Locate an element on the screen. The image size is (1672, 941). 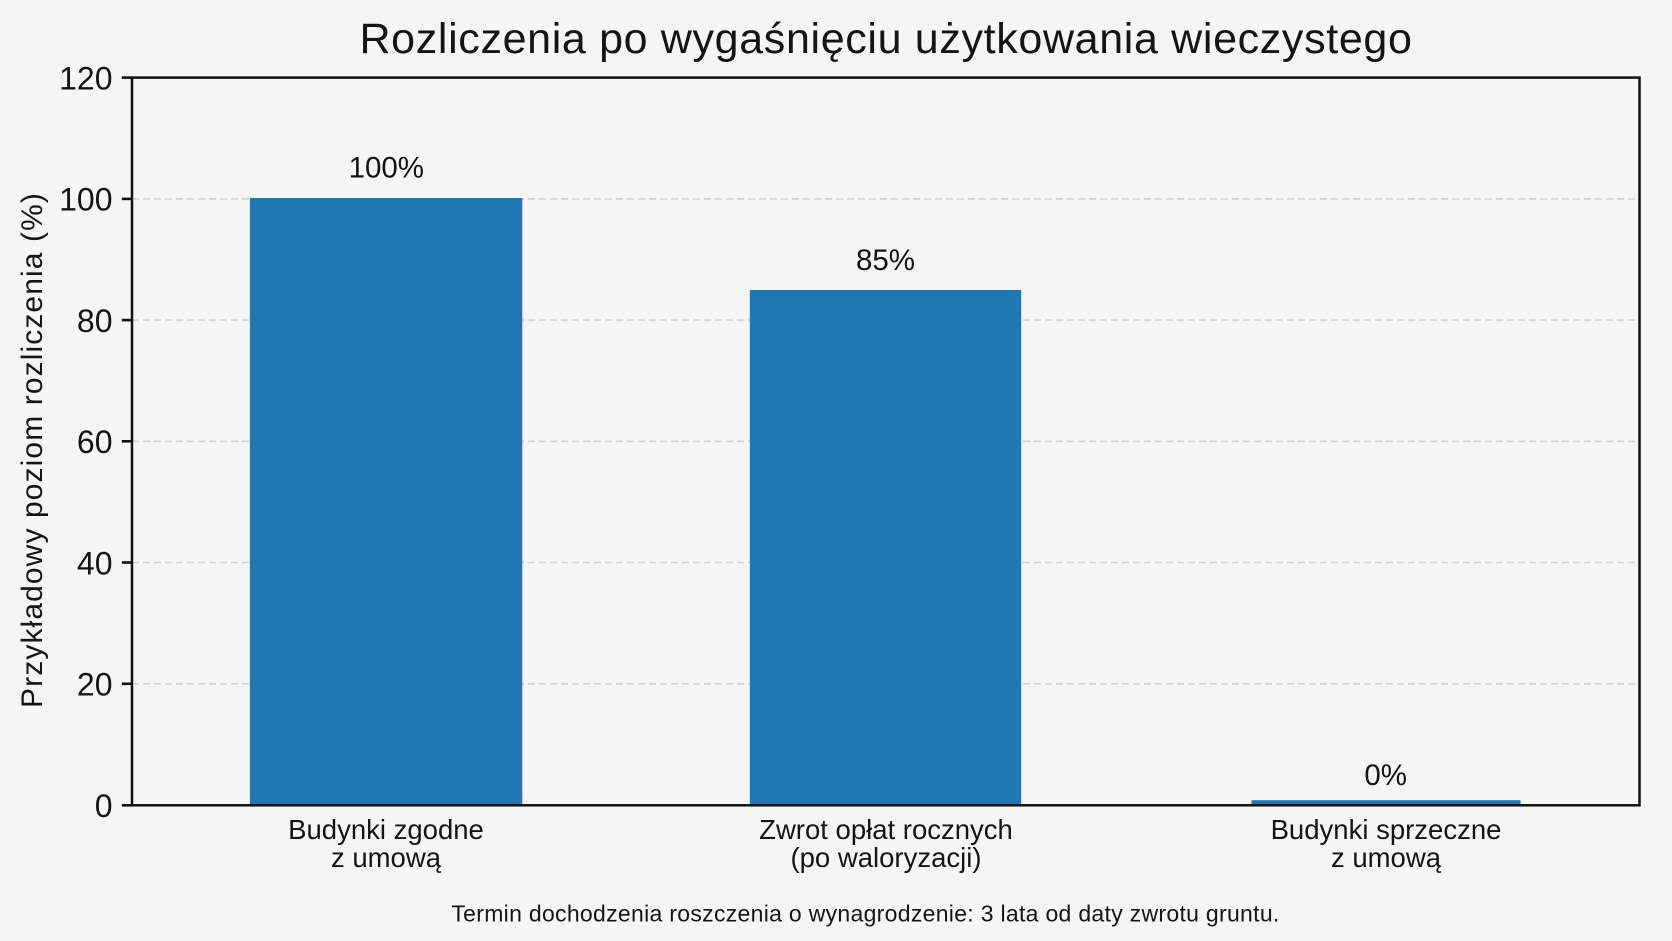
svg-text: 40 is located at coordinates (95, 563).